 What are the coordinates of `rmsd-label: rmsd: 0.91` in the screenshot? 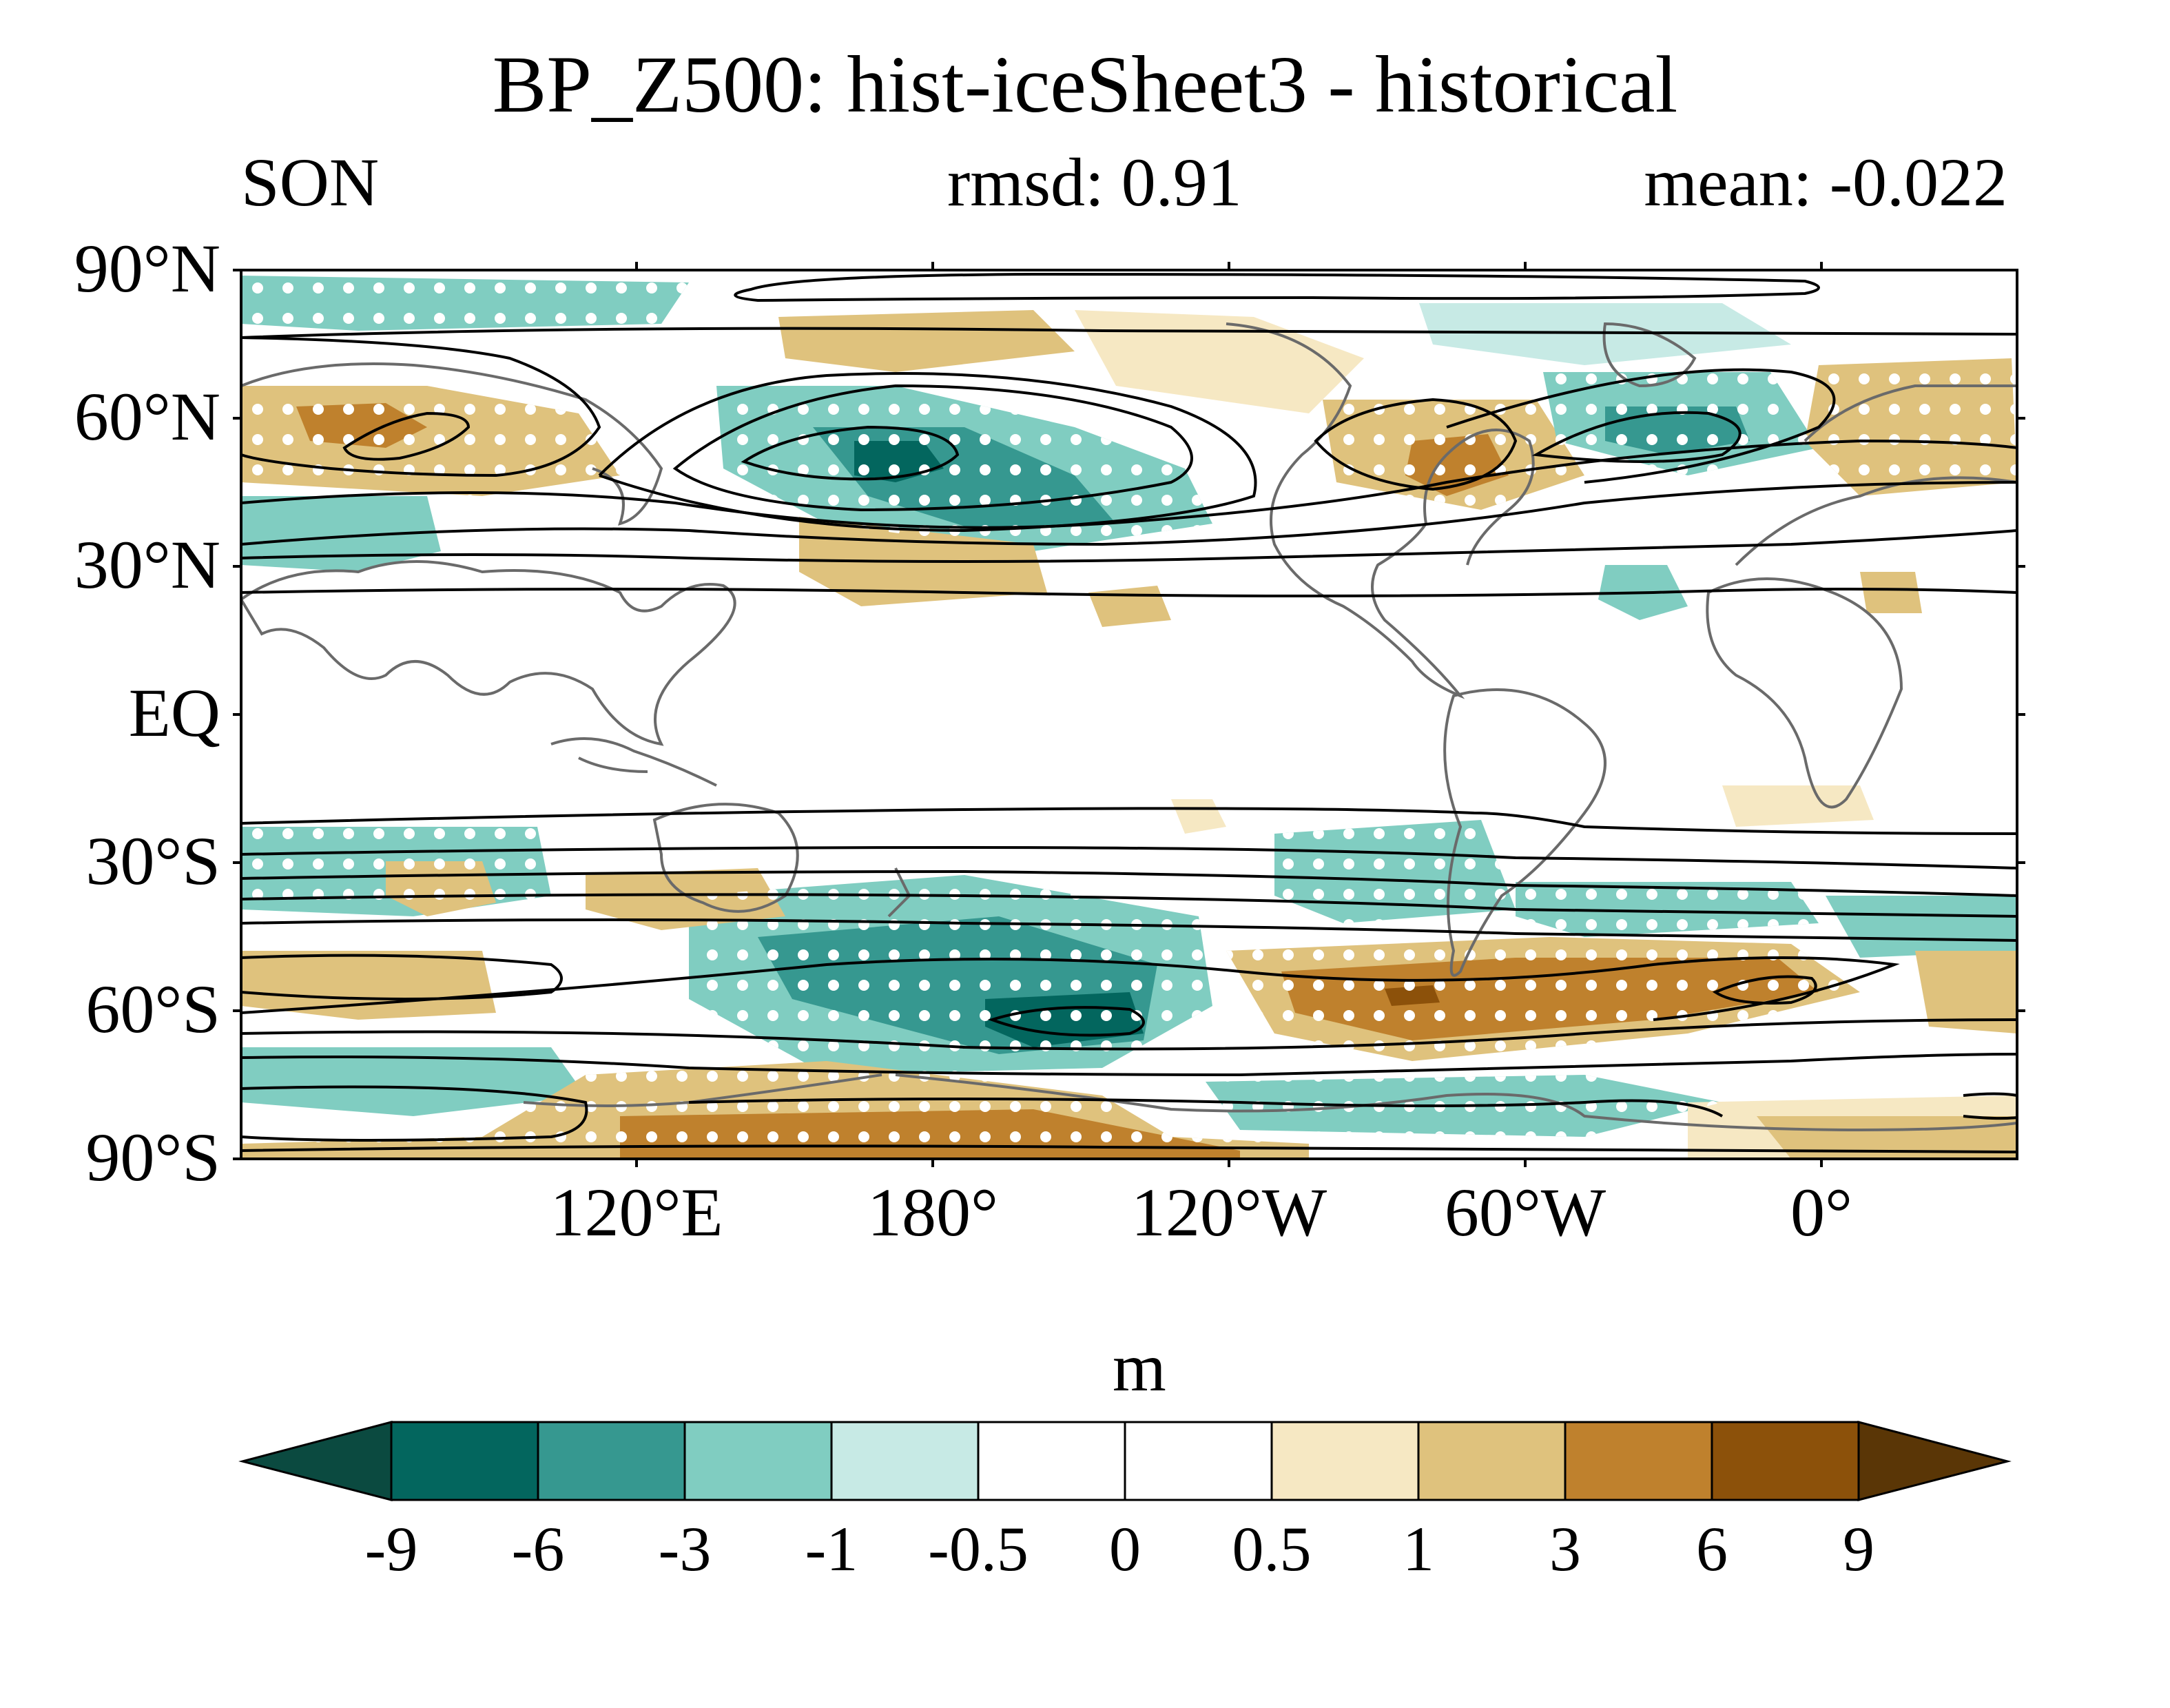 It's located at (1094, 182).